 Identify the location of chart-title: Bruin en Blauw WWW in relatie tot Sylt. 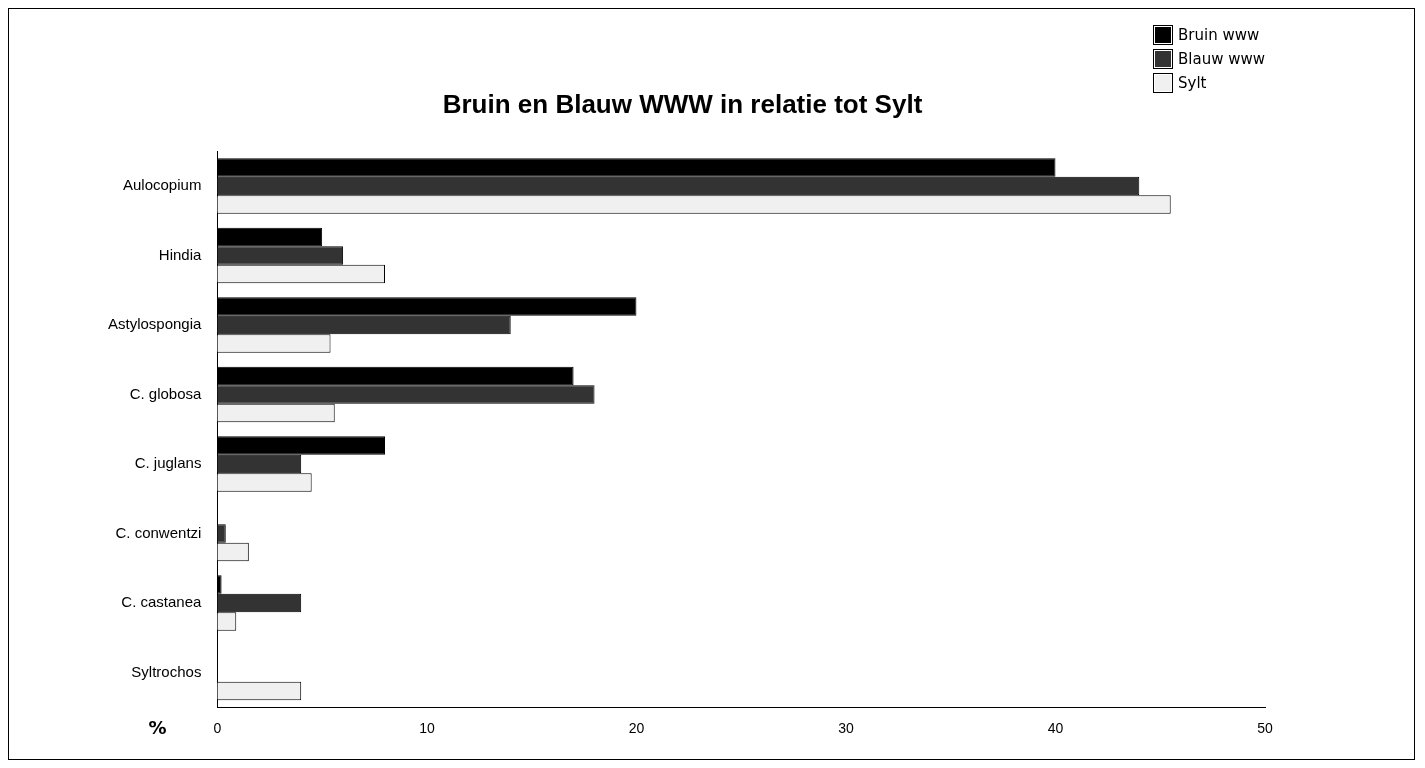
(682, 103).